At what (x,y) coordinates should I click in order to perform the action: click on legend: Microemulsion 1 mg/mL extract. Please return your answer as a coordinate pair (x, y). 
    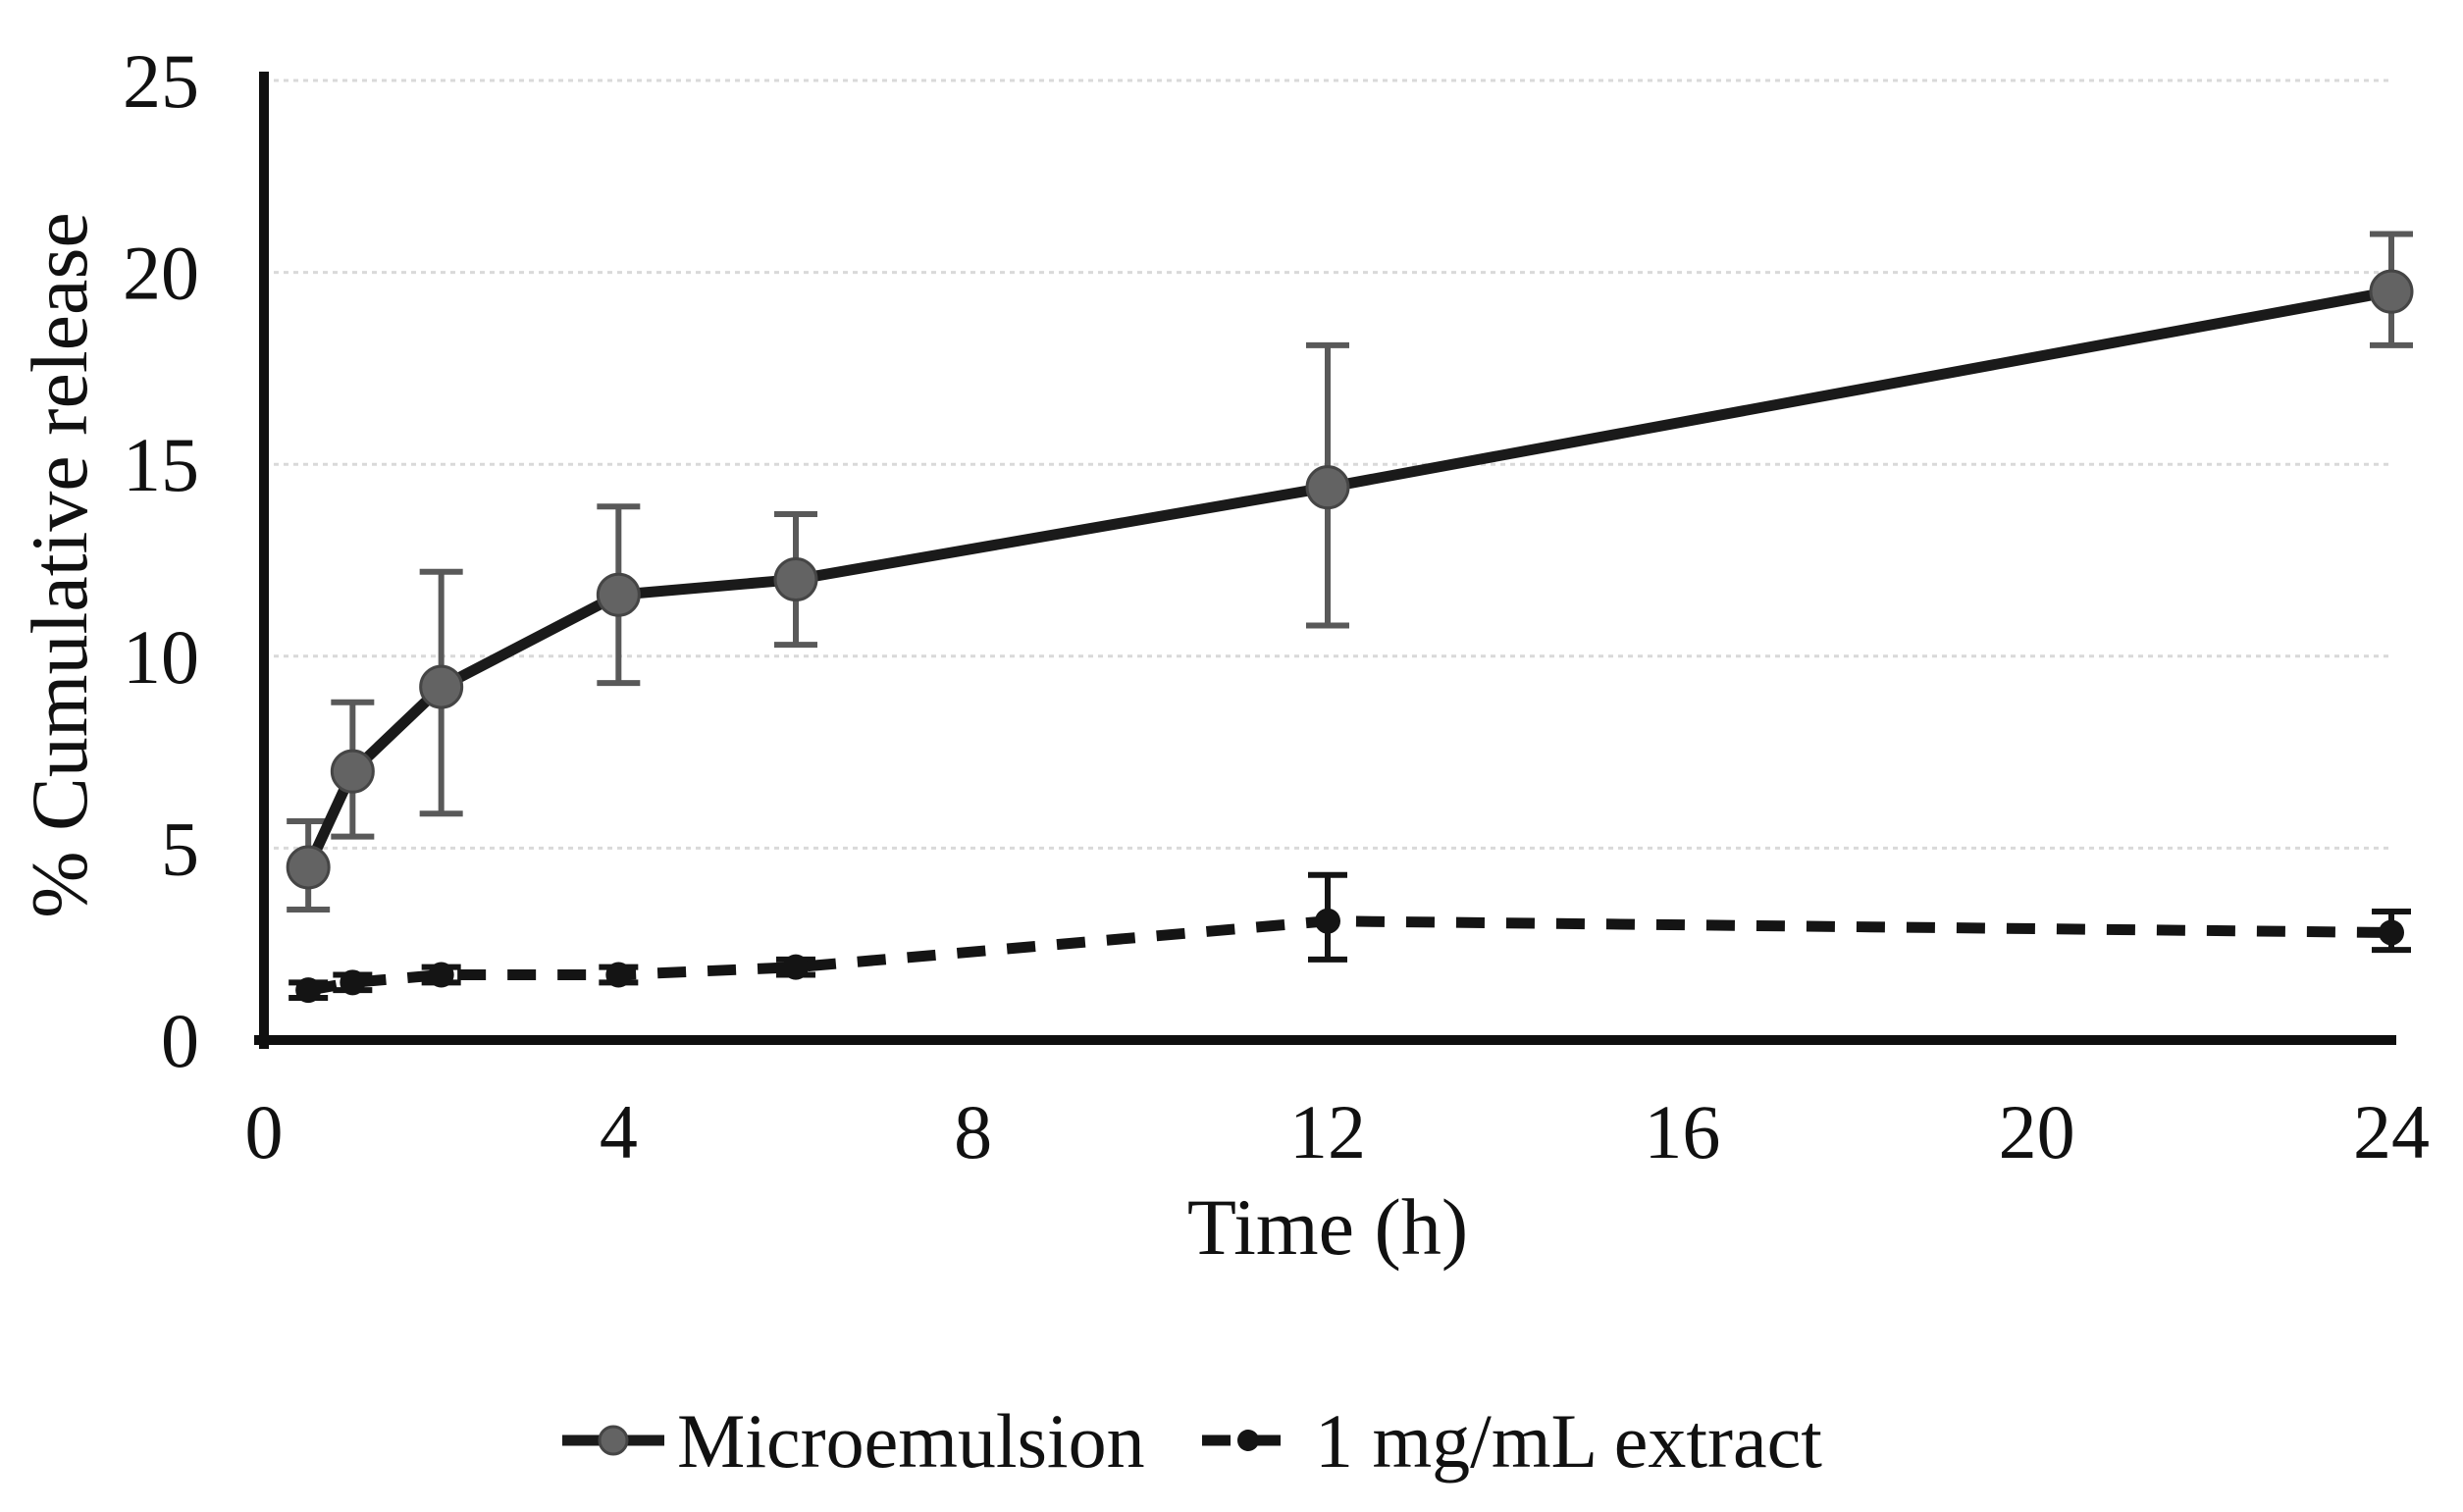
    Looking at the image, I should click on (1192, 1441).